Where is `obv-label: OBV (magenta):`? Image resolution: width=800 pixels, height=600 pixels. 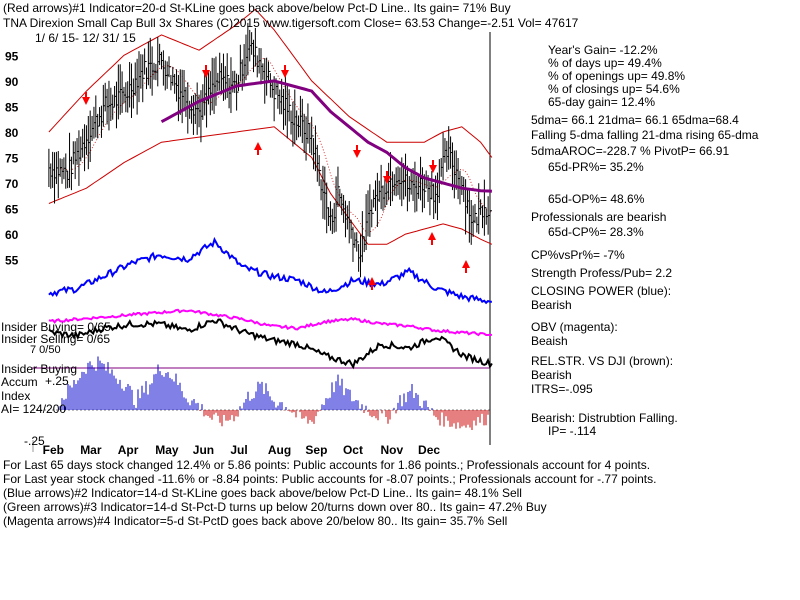
obv-label: OBV (magenta): is located at coordinates (574, 327).